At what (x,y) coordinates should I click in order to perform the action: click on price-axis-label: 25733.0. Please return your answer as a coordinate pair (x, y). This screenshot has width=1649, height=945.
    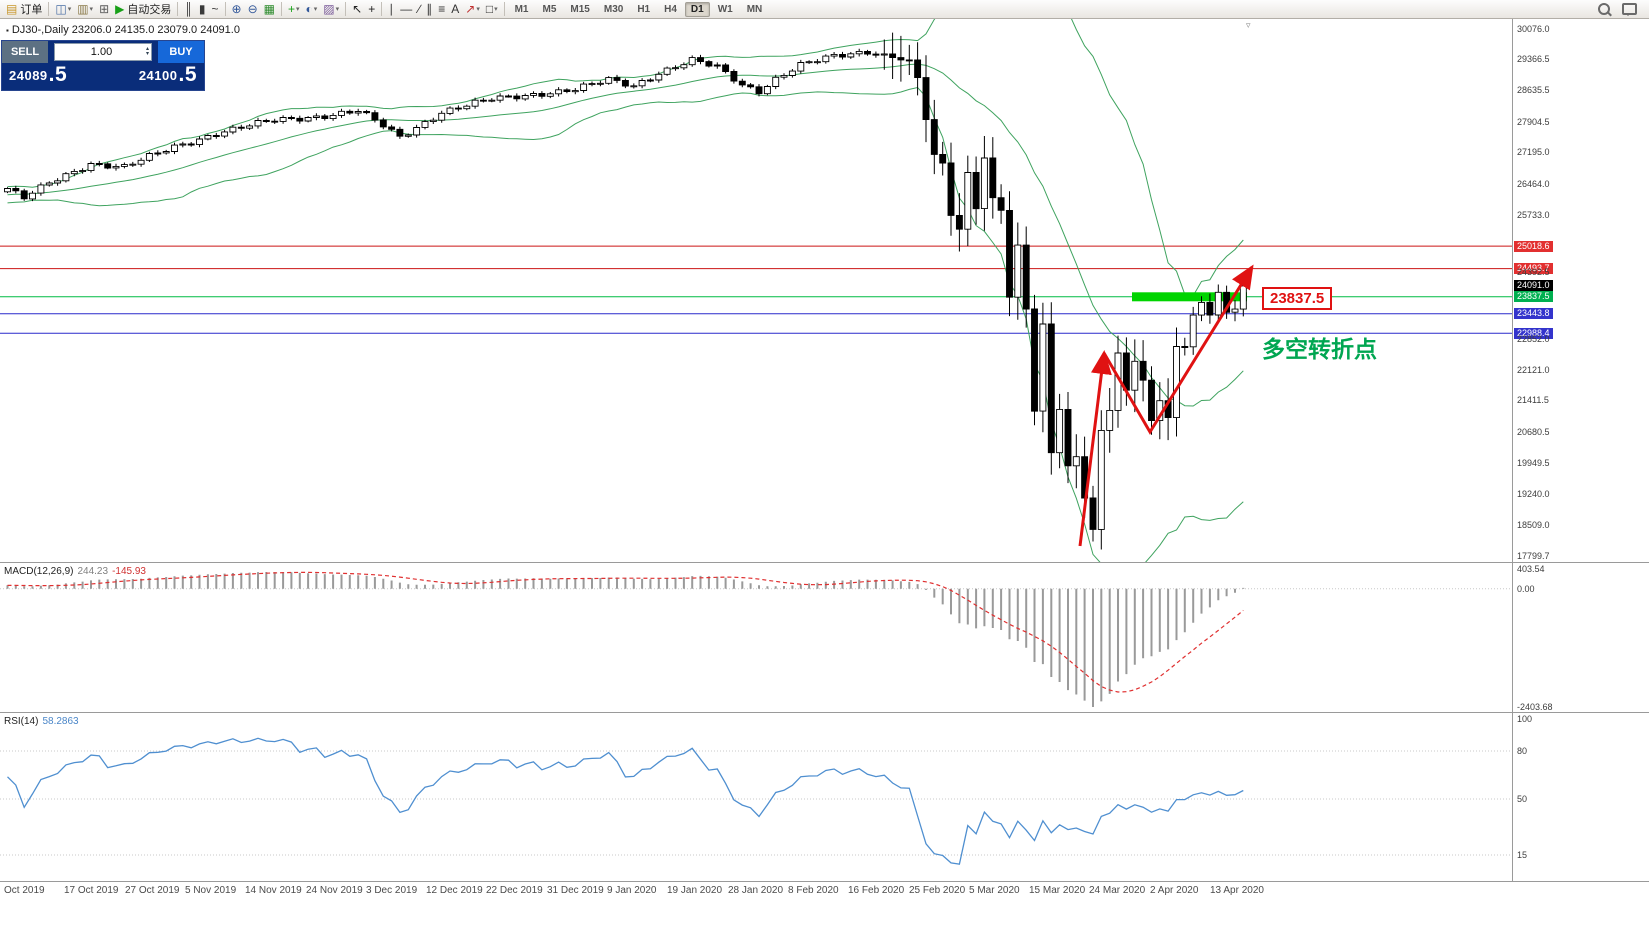
    Looking at the image, I should click on (1533, 215).